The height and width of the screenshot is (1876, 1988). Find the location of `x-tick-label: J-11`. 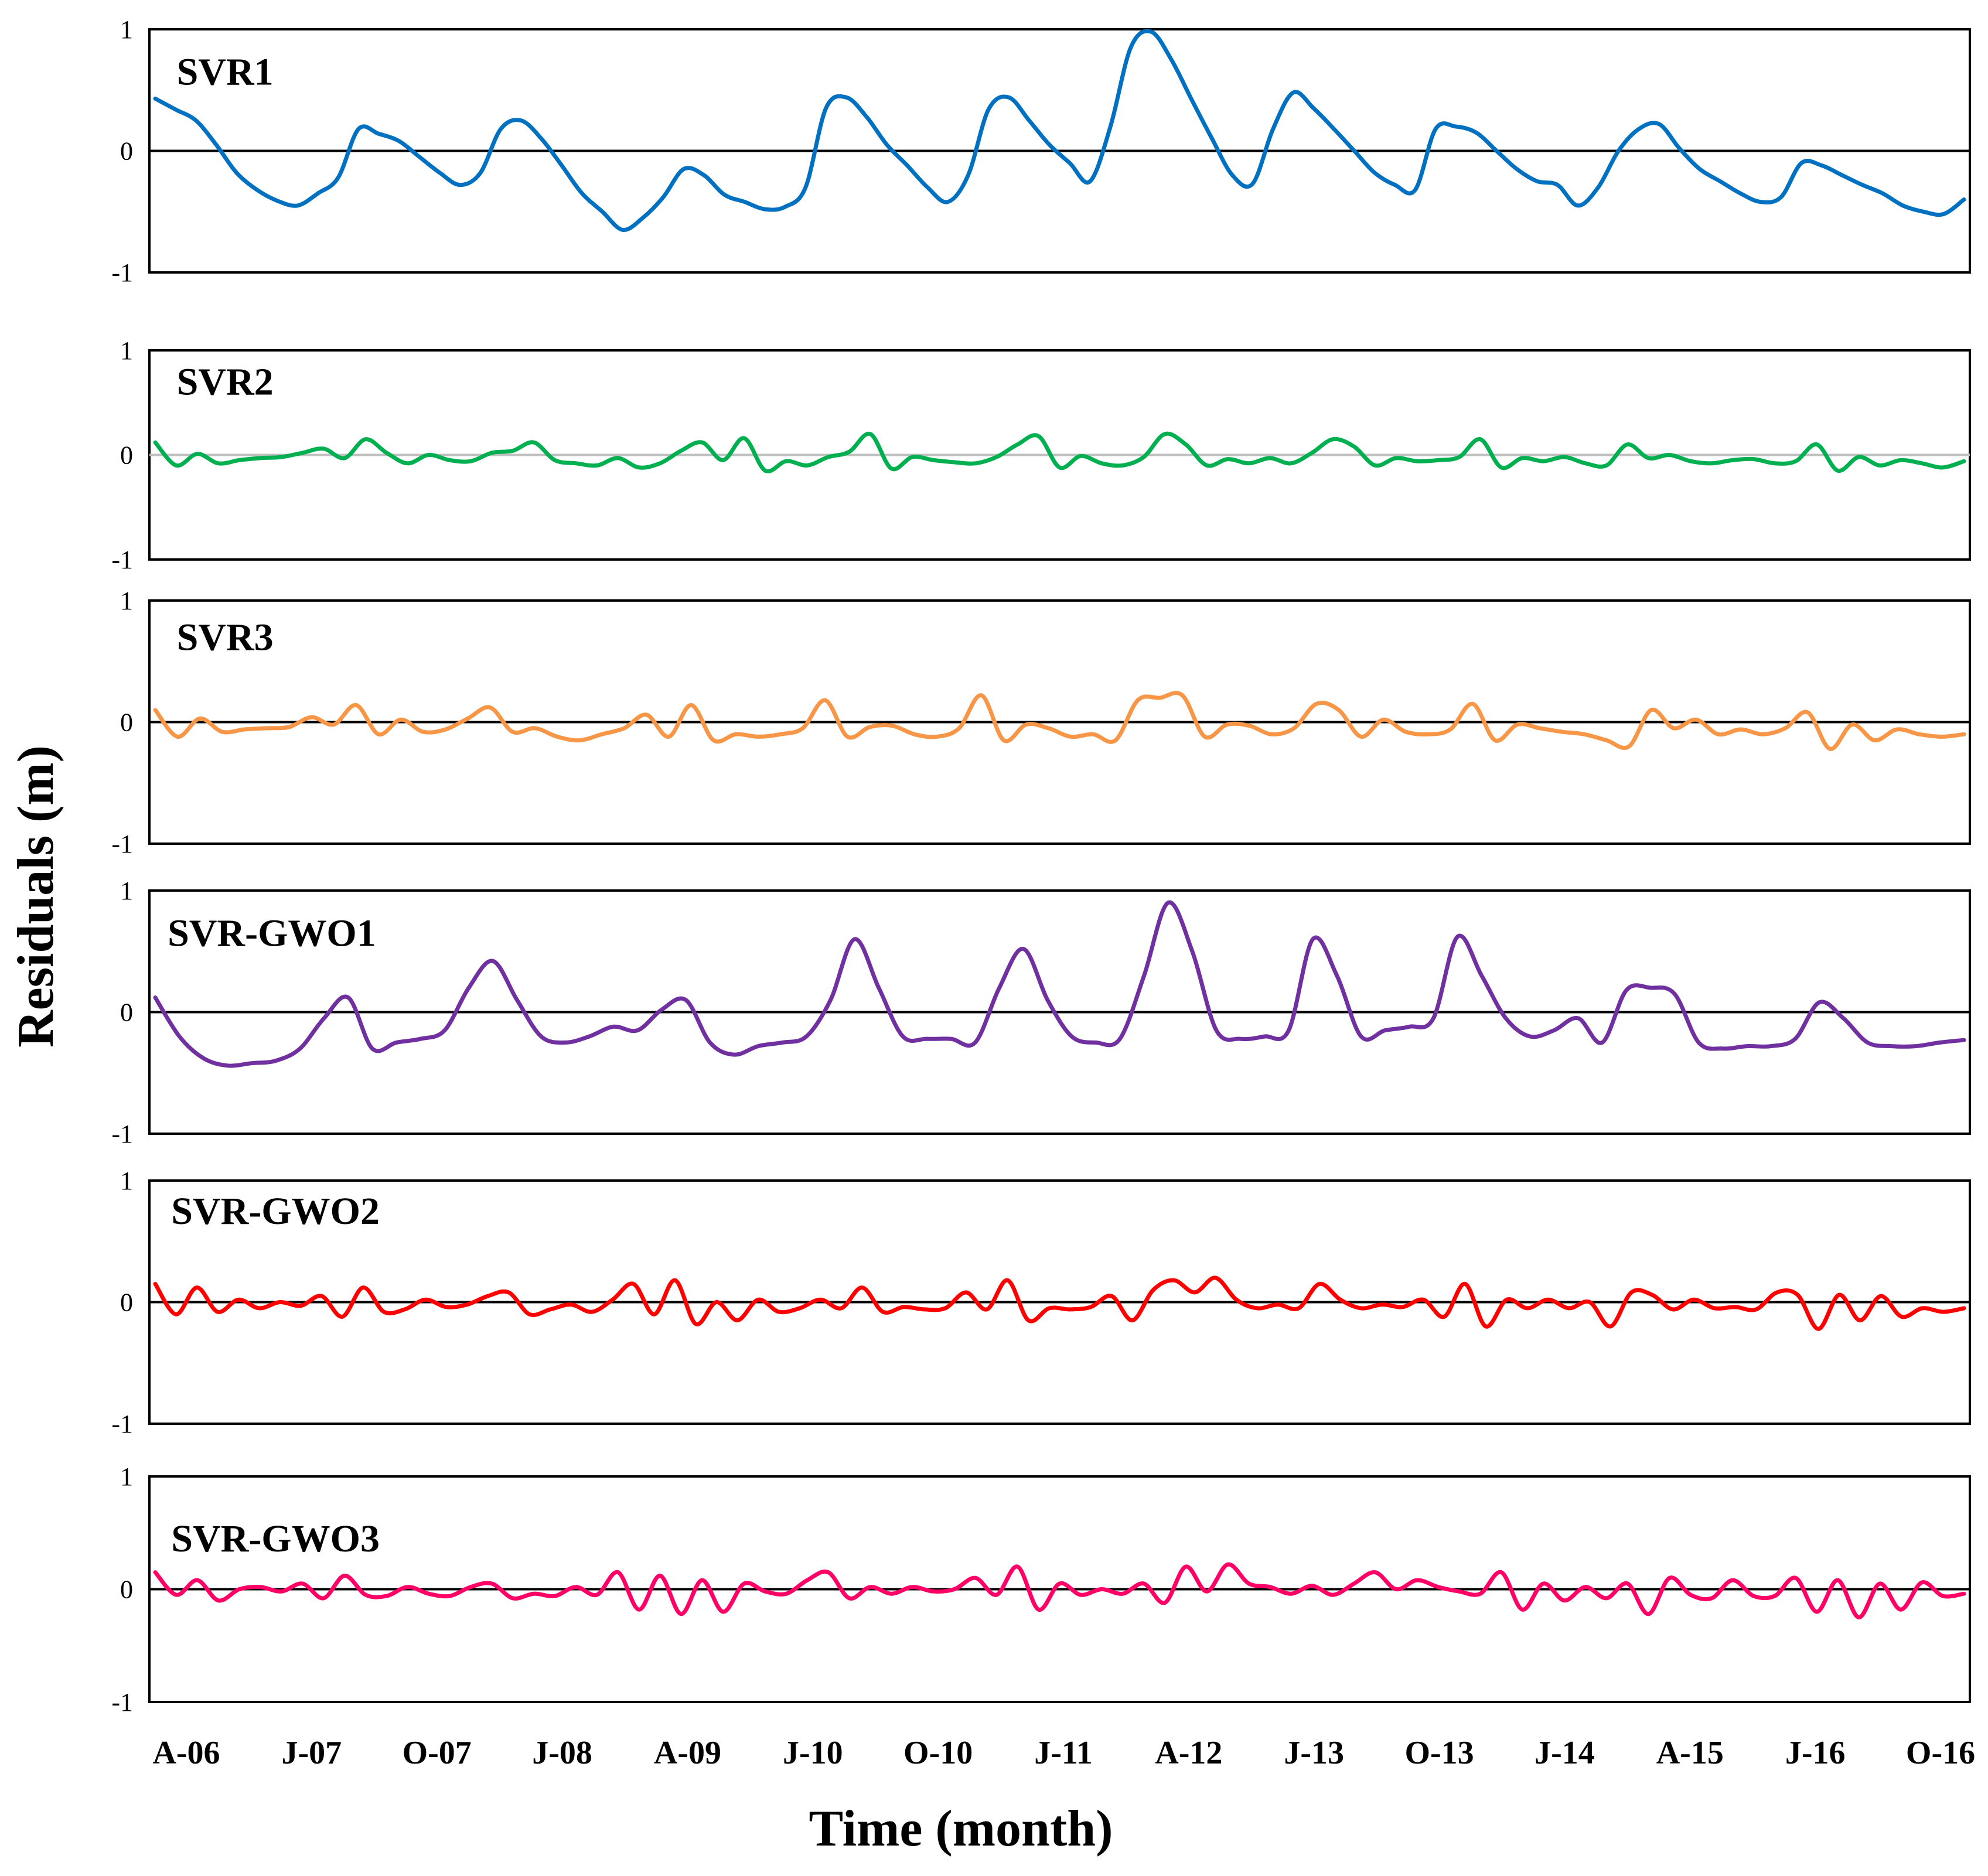

x-tick-label: J-11 is located at coordinates (1063, 1753).